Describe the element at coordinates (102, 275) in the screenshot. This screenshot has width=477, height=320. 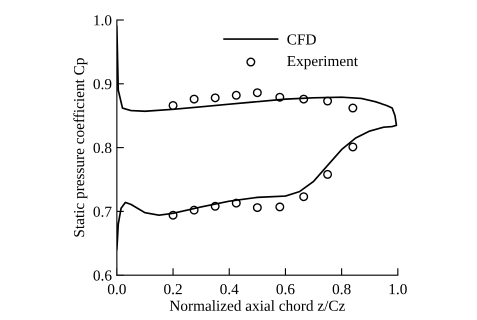
I see `y-tick-label: 0.6` at that location.